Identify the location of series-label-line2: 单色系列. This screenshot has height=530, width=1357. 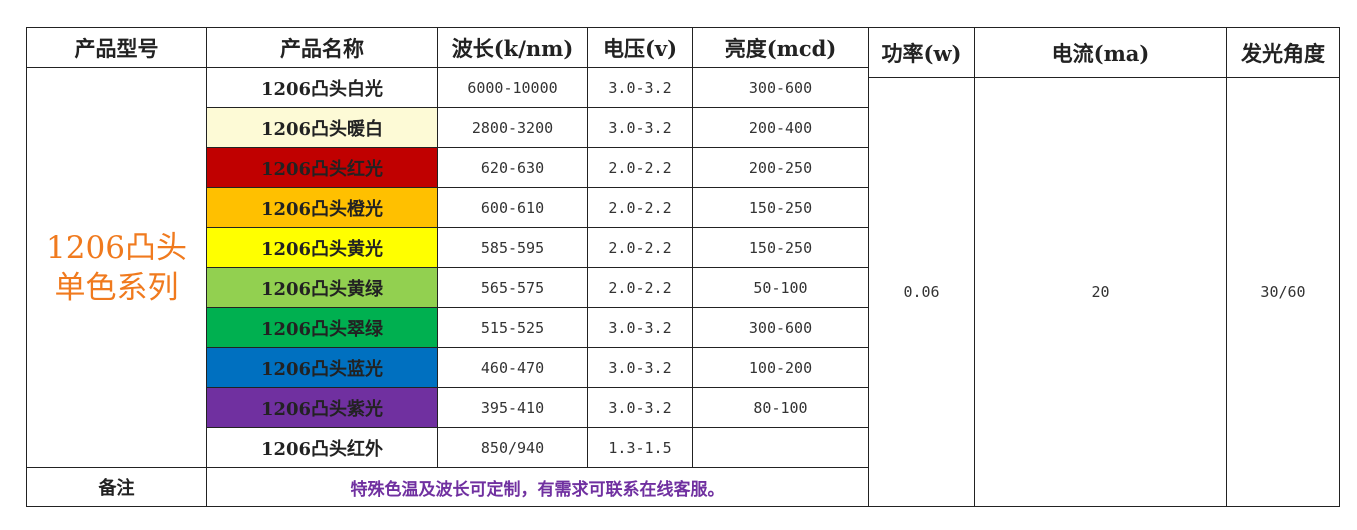
(116, 287).